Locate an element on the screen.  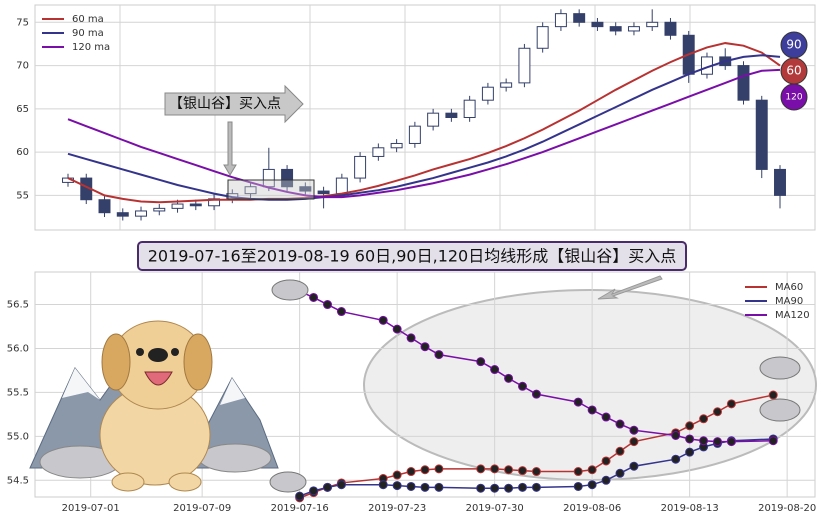
x-tick-label: 2019-07-30 is located at coordinates (495, 508).